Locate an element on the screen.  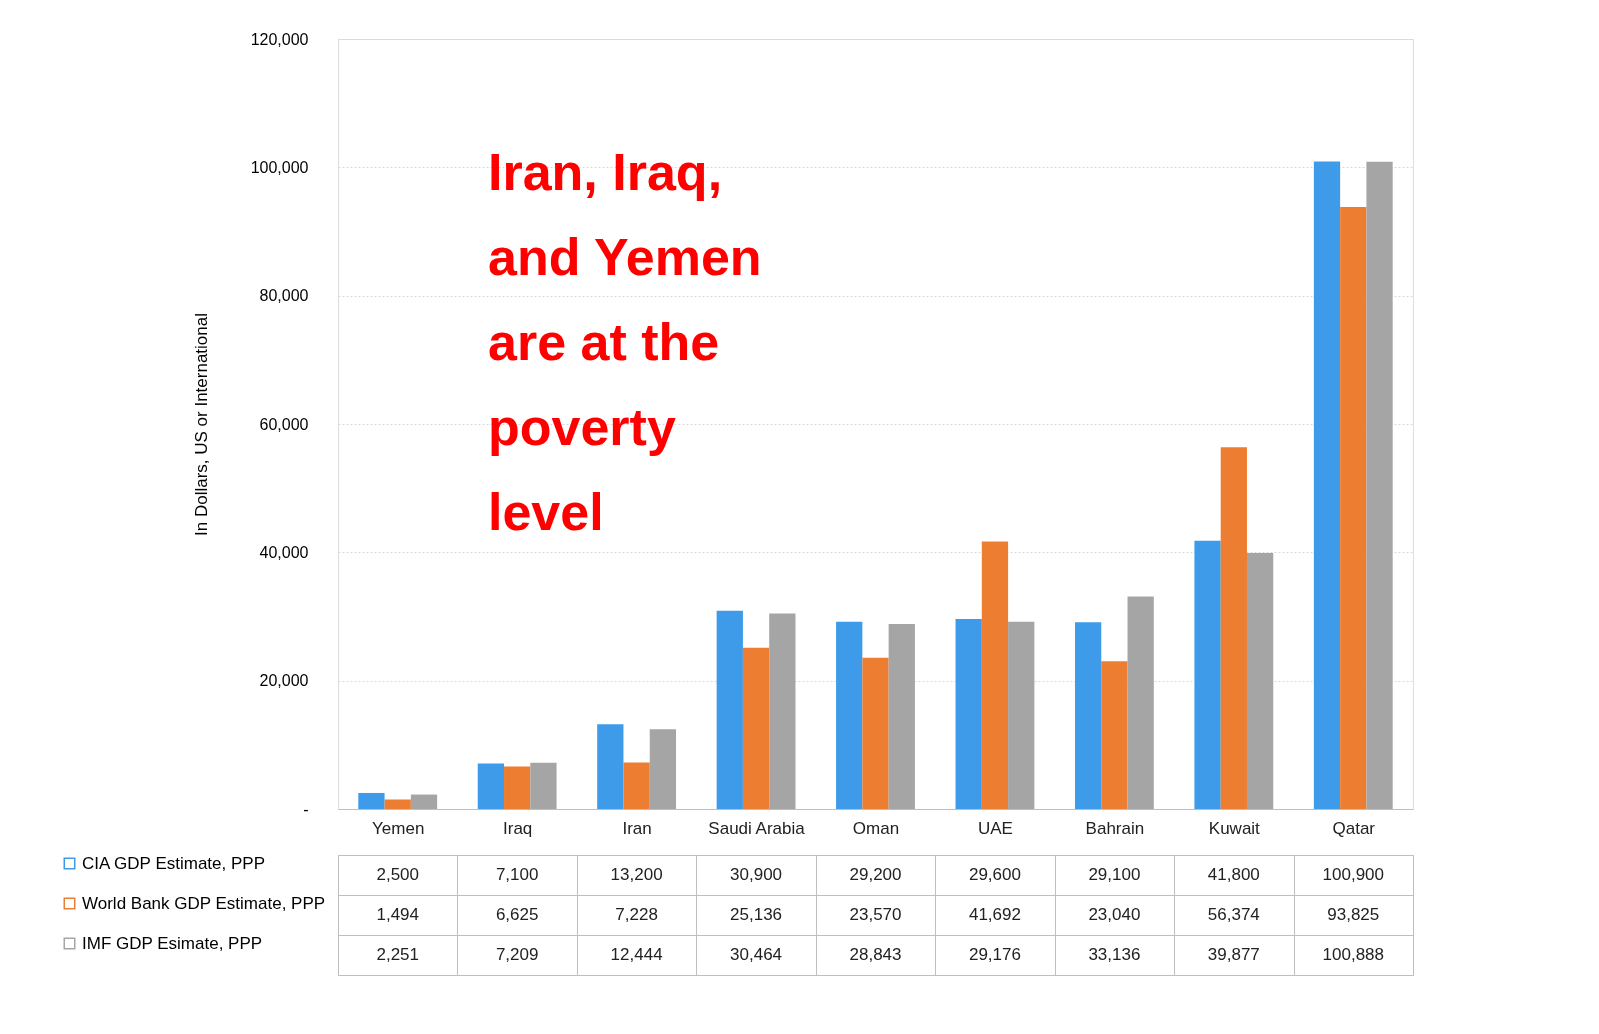
data-label: 23,570 is located at coordinates (875, 914).